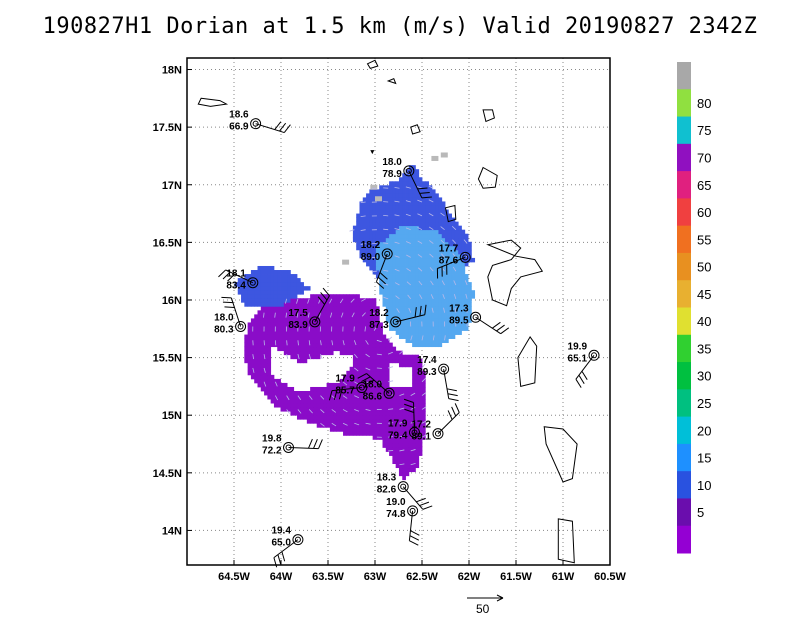 The width and height of the screenshot is (800, 618). I want to click on x-tick-label: 61W, so click(563, 577).